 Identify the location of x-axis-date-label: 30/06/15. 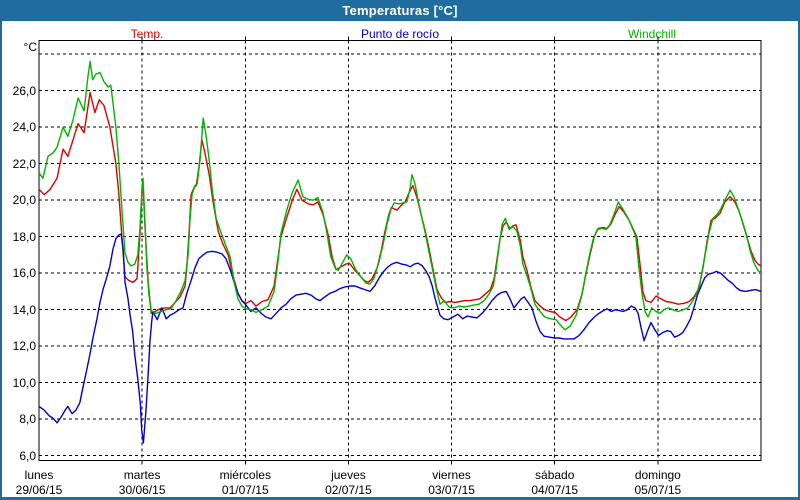
(142, 490).